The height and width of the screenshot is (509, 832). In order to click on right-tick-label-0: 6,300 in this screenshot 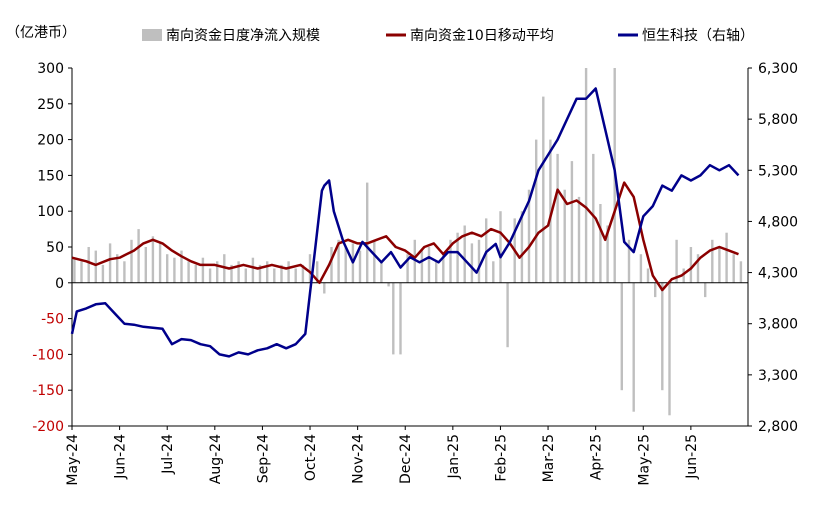, I will do `click(778, 69)`.